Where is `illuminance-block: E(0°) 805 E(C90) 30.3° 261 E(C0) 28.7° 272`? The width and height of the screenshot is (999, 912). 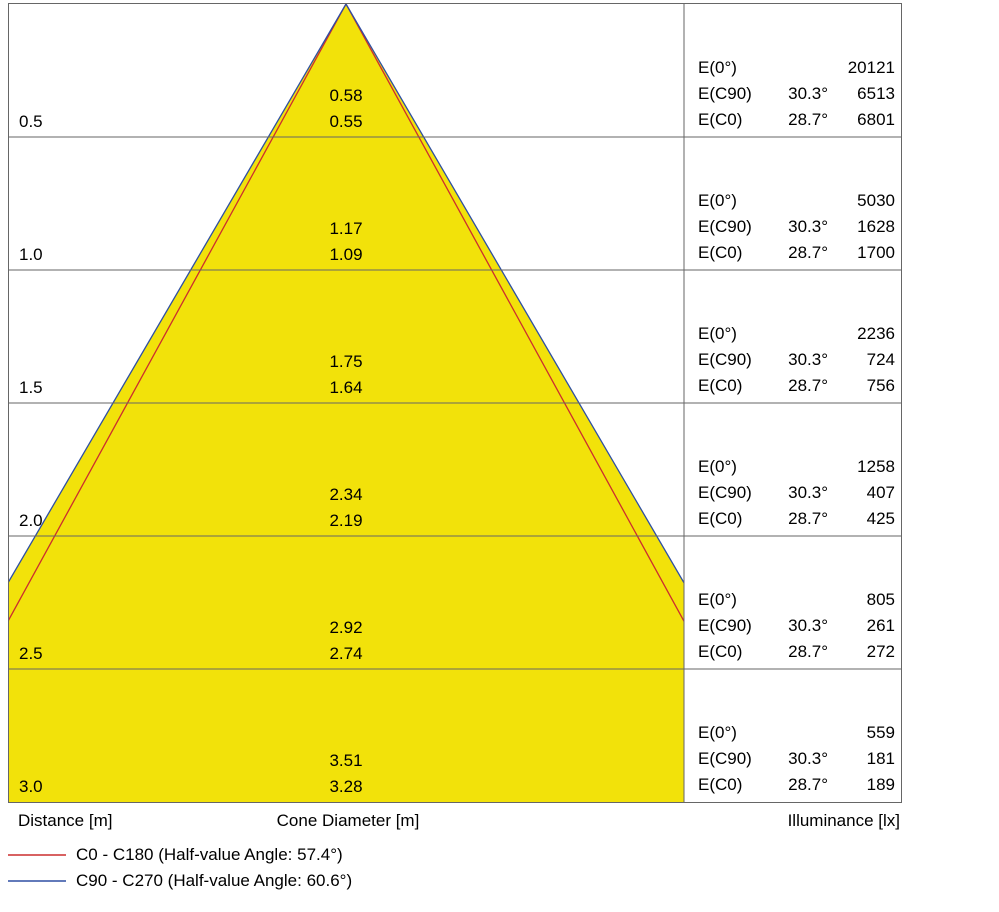 illuminance-block: E(0°) 805 E(C90) 30.3° 261 E(C0) 28.7° 272 is located at coordinates (796, 626).